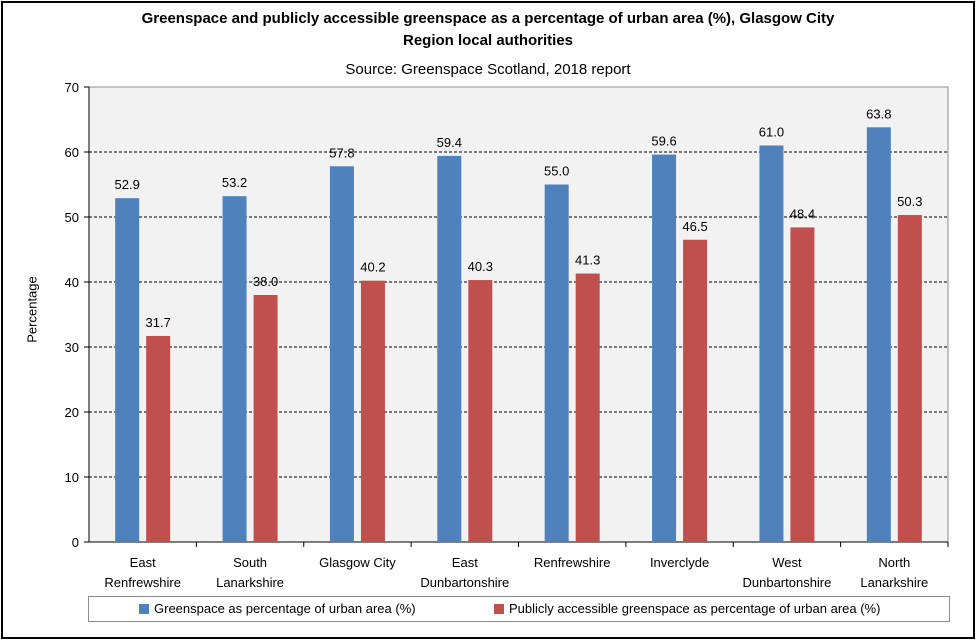 The height and width of the screenshot is (640, 976). Describe the element at coordinates (878, 113) in the screenshot. I see `data-label-greenspace: 63.8` at that location.